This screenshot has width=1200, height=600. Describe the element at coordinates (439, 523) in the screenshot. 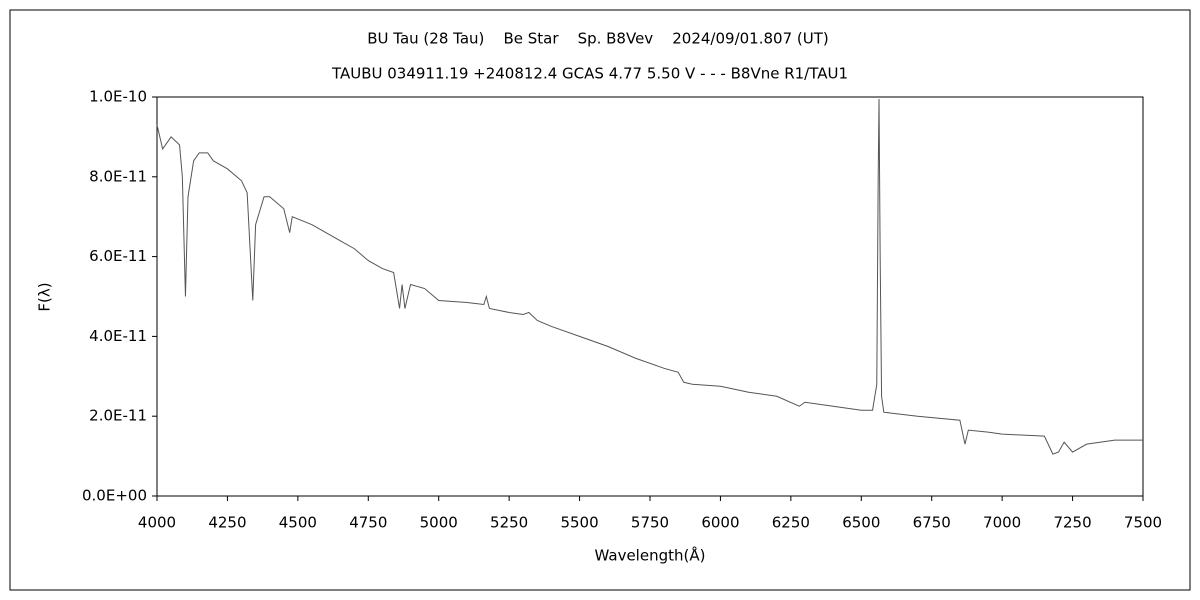

I see `x-tick-label: 5000` at that location.